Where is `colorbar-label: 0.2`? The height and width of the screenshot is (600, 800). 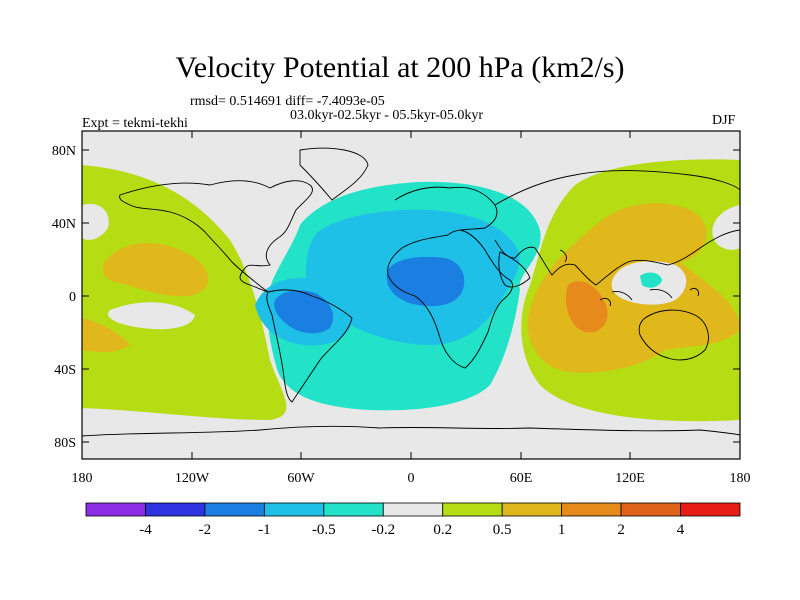 colorbar-label: 0.2 is located at coordinates (442, 530).